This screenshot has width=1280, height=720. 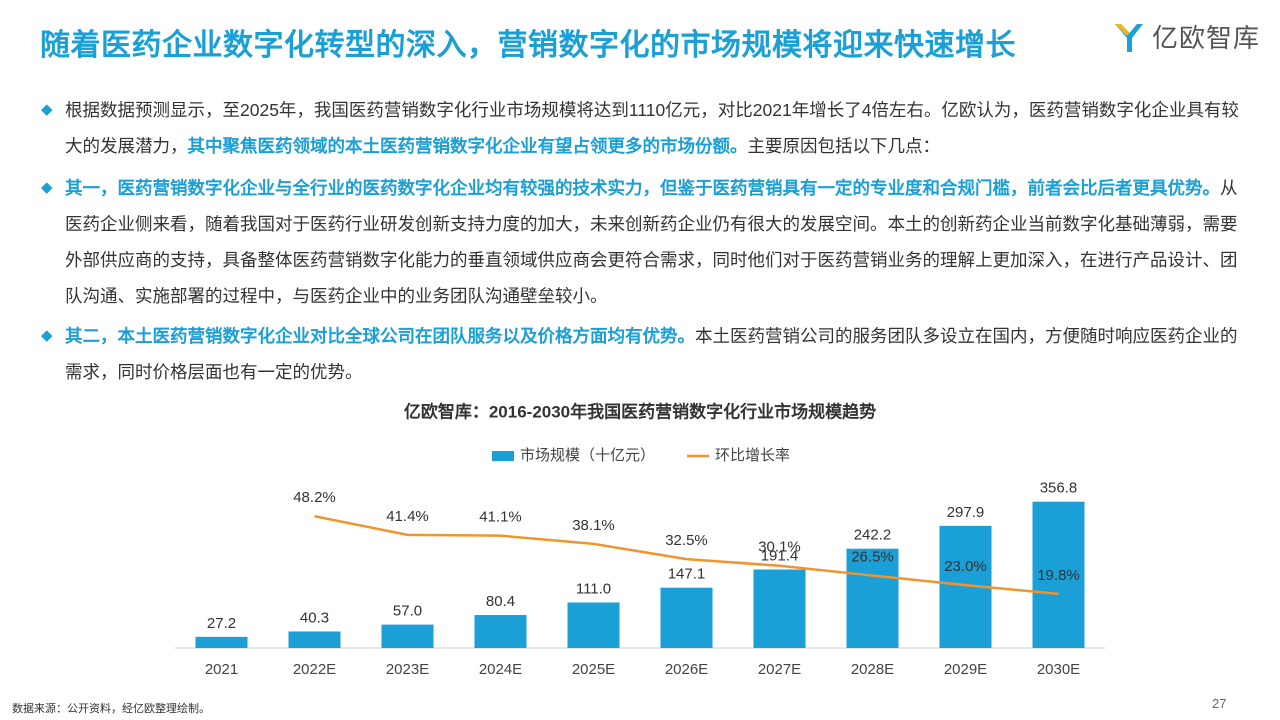 I want to click on chart-title: 亿欧智库：2016-2030年我国医药营销数字化行业市场规模趋势, so click(x=640, y=411).